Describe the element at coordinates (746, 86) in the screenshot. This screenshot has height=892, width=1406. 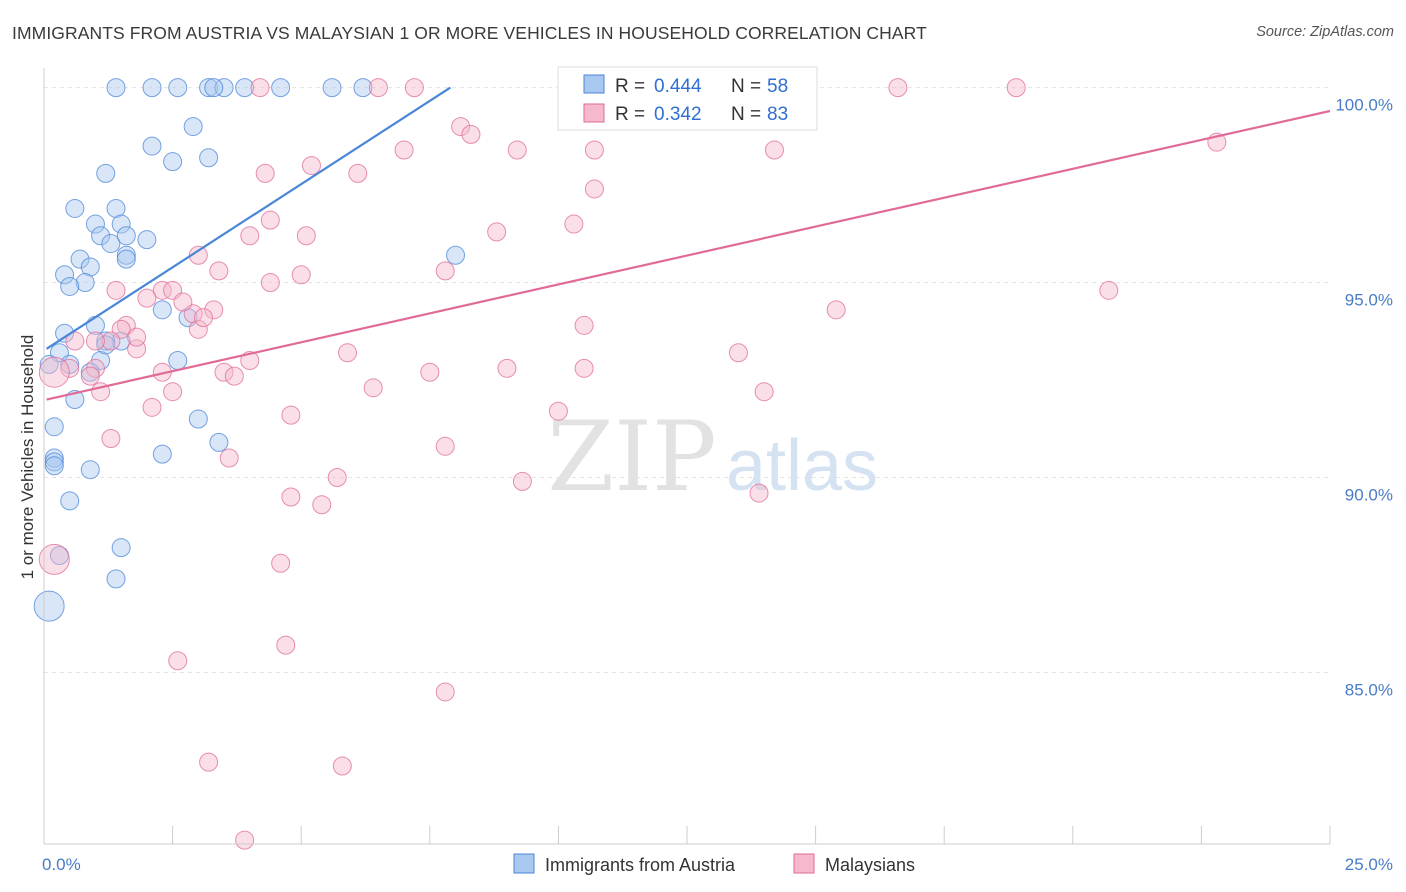
I see `legend-n-label-austria: N =` at that location.